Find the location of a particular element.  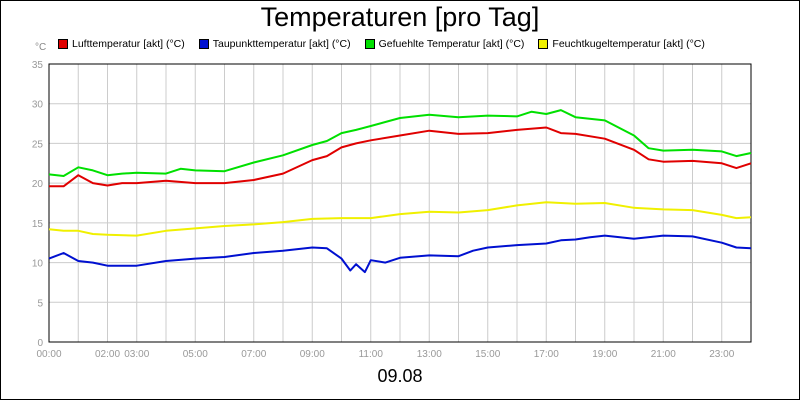

x-tick-label: 11:00 is located at coordinates (371, 354).